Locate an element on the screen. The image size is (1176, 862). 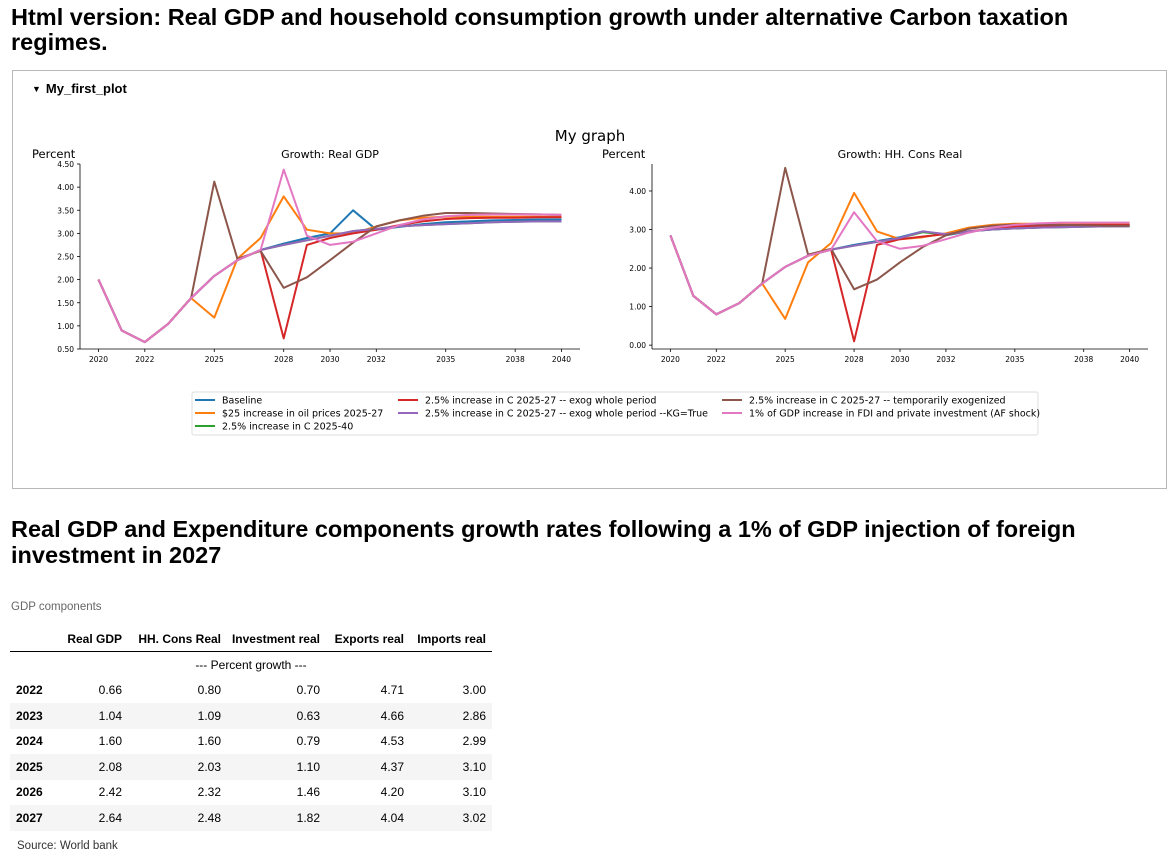
table-cell: 2.32 is located at coordinates (209, 792).